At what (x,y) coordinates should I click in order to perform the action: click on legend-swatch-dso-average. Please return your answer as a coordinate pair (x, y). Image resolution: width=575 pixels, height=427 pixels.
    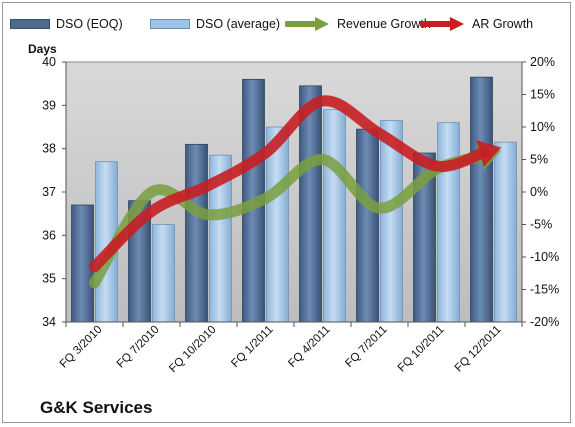
    Looking at the image, I should click on (170, 24).